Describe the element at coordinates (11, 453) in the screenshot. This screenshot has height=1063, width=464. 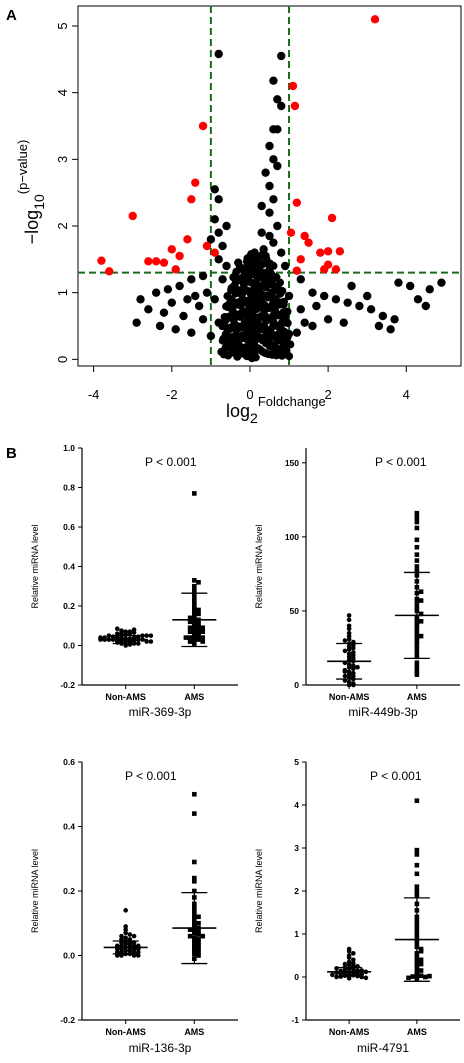
I see `panel-label-b: B` at that location.